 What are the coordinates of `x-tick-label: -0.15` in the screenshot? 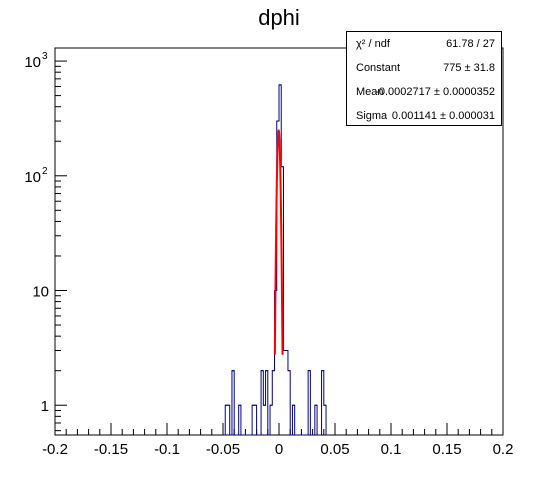 It's located at (111, 449).